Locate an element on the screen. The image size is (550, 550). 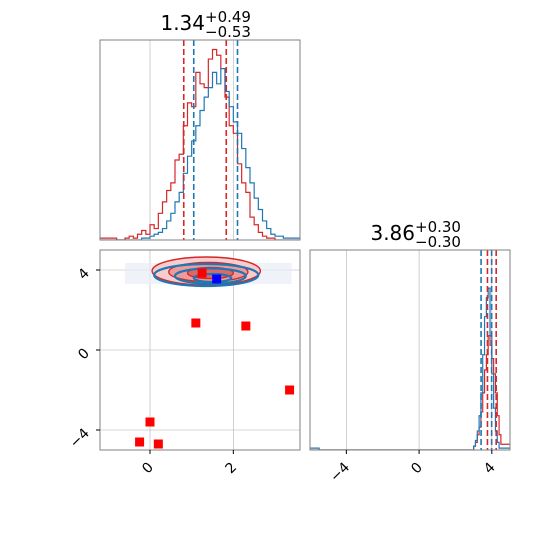
scatter-xtick-label-0: 0 is located at coordinates (148, 469).